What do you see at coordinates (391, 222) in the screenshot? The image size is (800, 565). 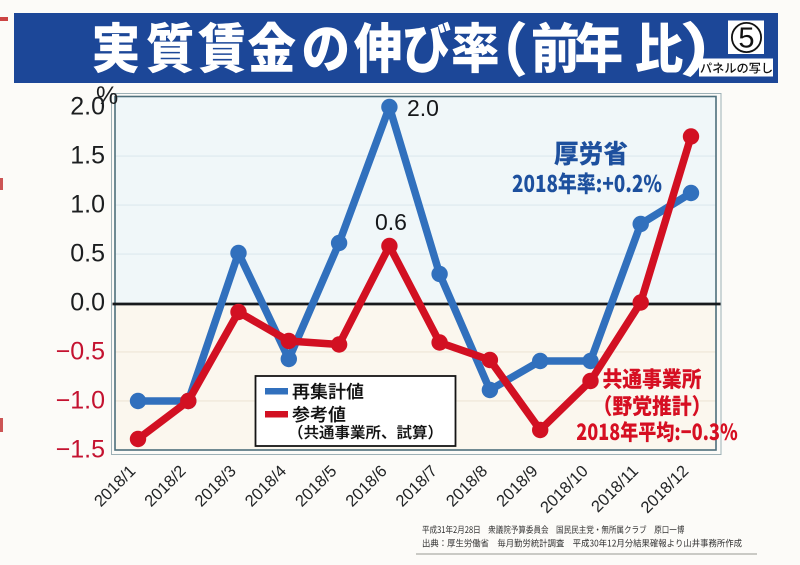 I see `svg-text: 0.6` at bounding box center [391, 222].